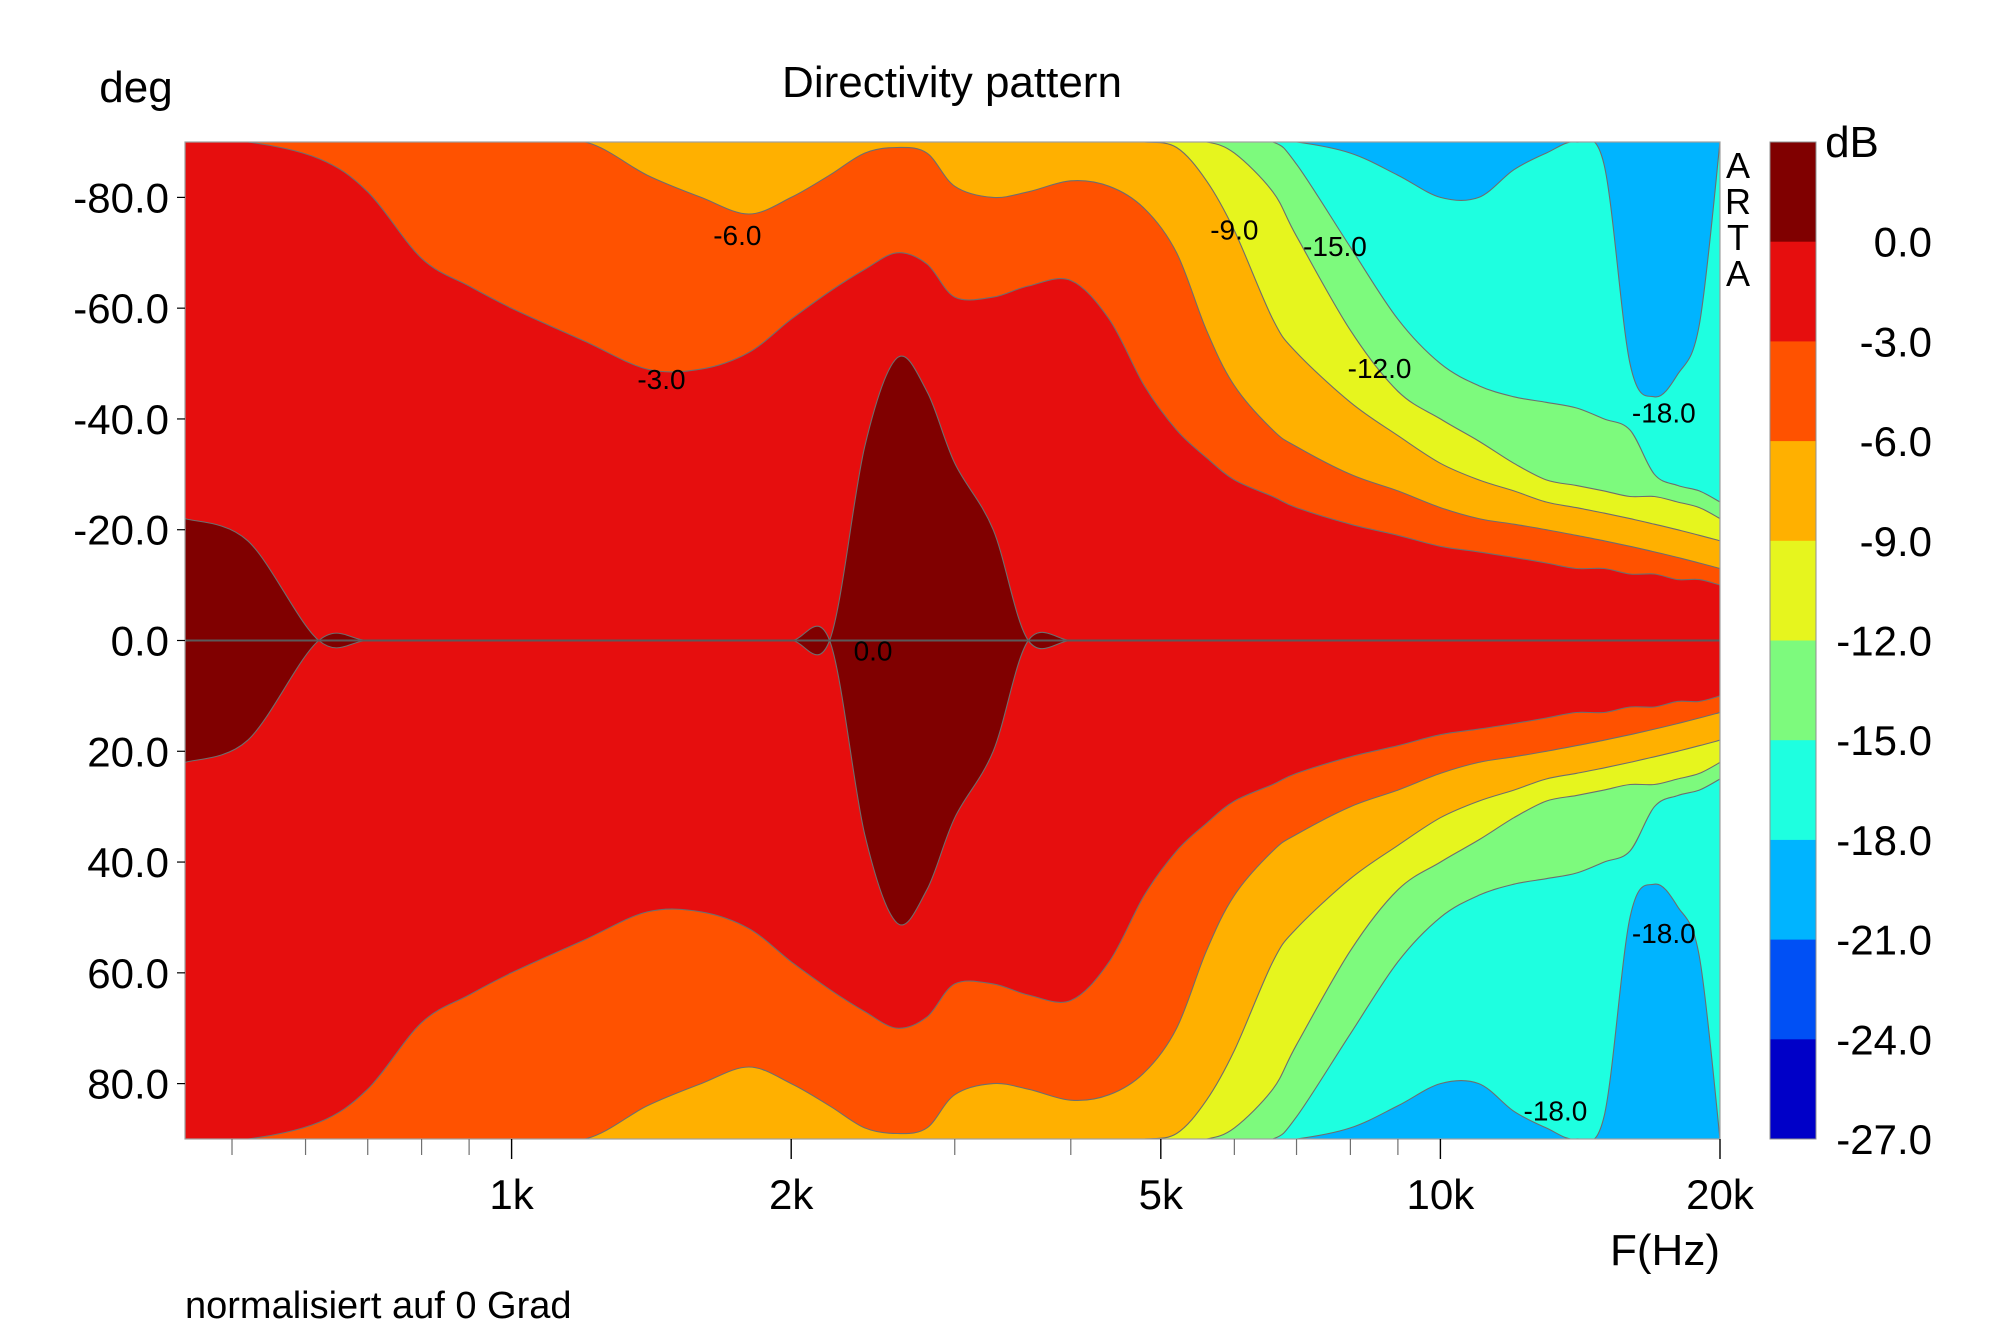  I want to click on y-tick-label: 60.0, so click(128, 973).